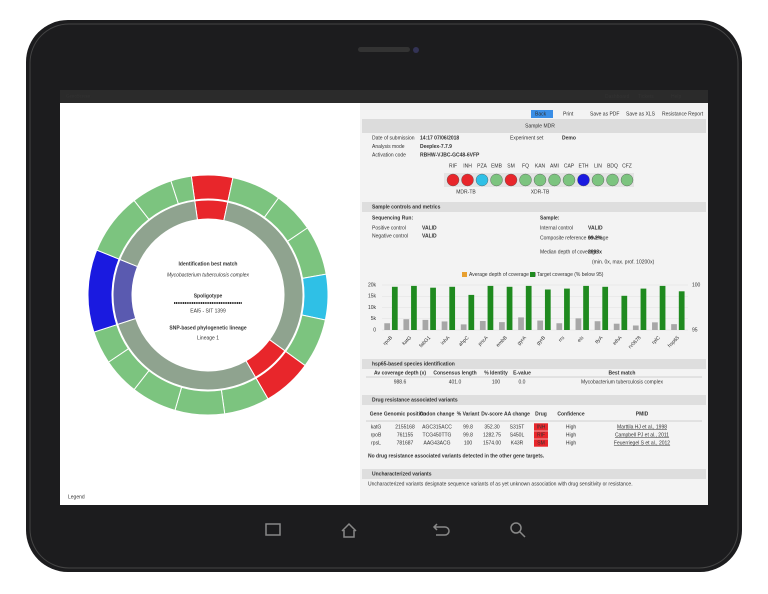 Image resolution: width=768 pixels, height=594 pixels. Describe the element at coordinates (208, 264) in the screenshot. I see `summary-title: Identification best match` at that location.